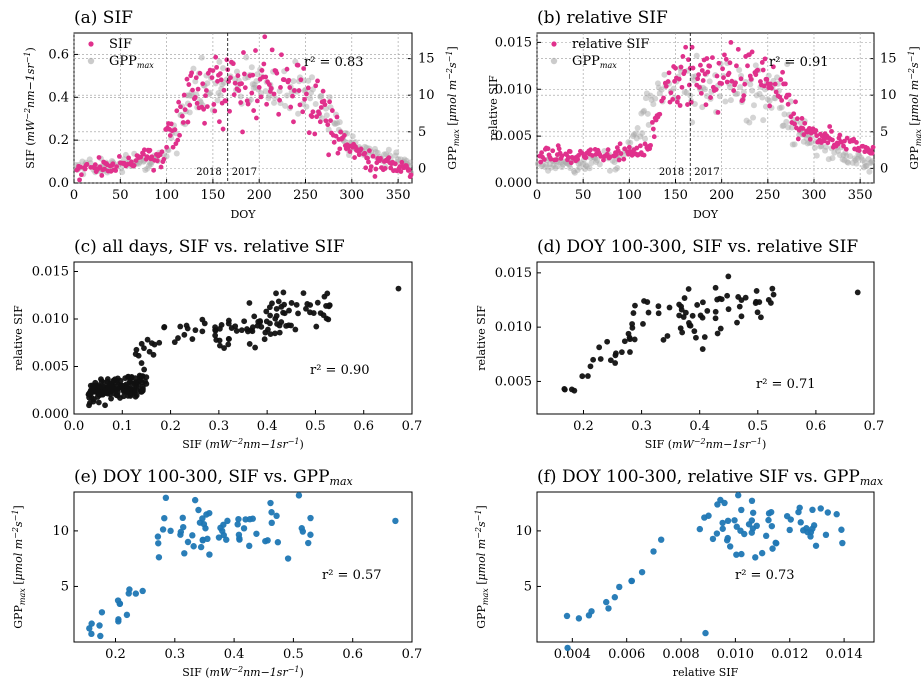 This screenshot has width=921, height=691. What do you see at coordinates (120, 44) in the screenshot?
I see `legend-label-sif: SIF` at bounding box center [120, 44].